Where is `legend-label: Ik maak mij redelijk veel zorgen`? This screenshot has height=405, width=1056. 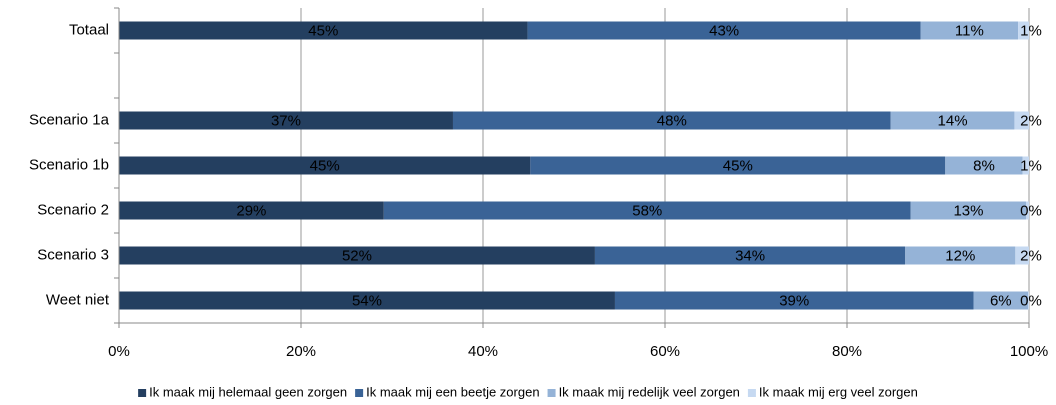 legend-label: Ik maak mij redelijk veel zorgen is located at coordinates (649, 391).